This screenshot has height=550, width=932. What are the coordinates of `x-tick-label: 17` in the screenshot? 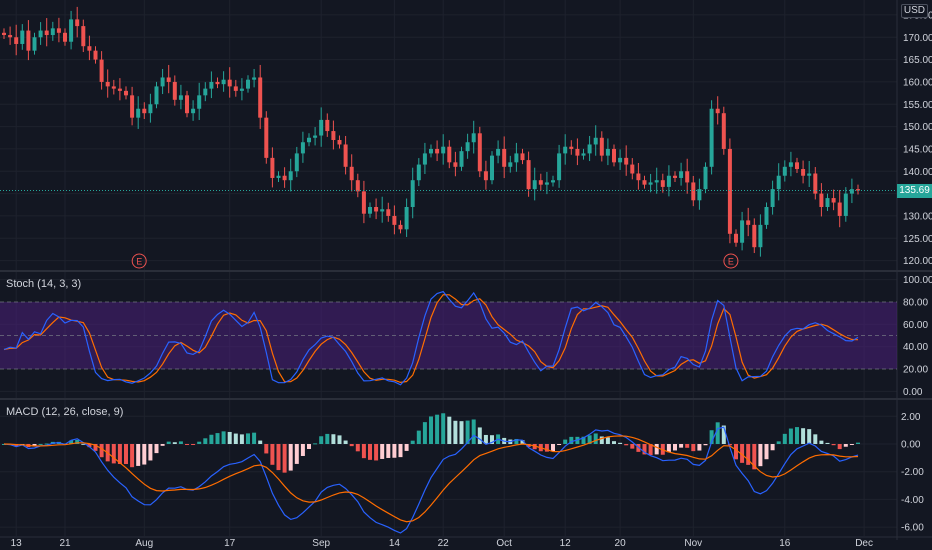 It's located at (230, 543).